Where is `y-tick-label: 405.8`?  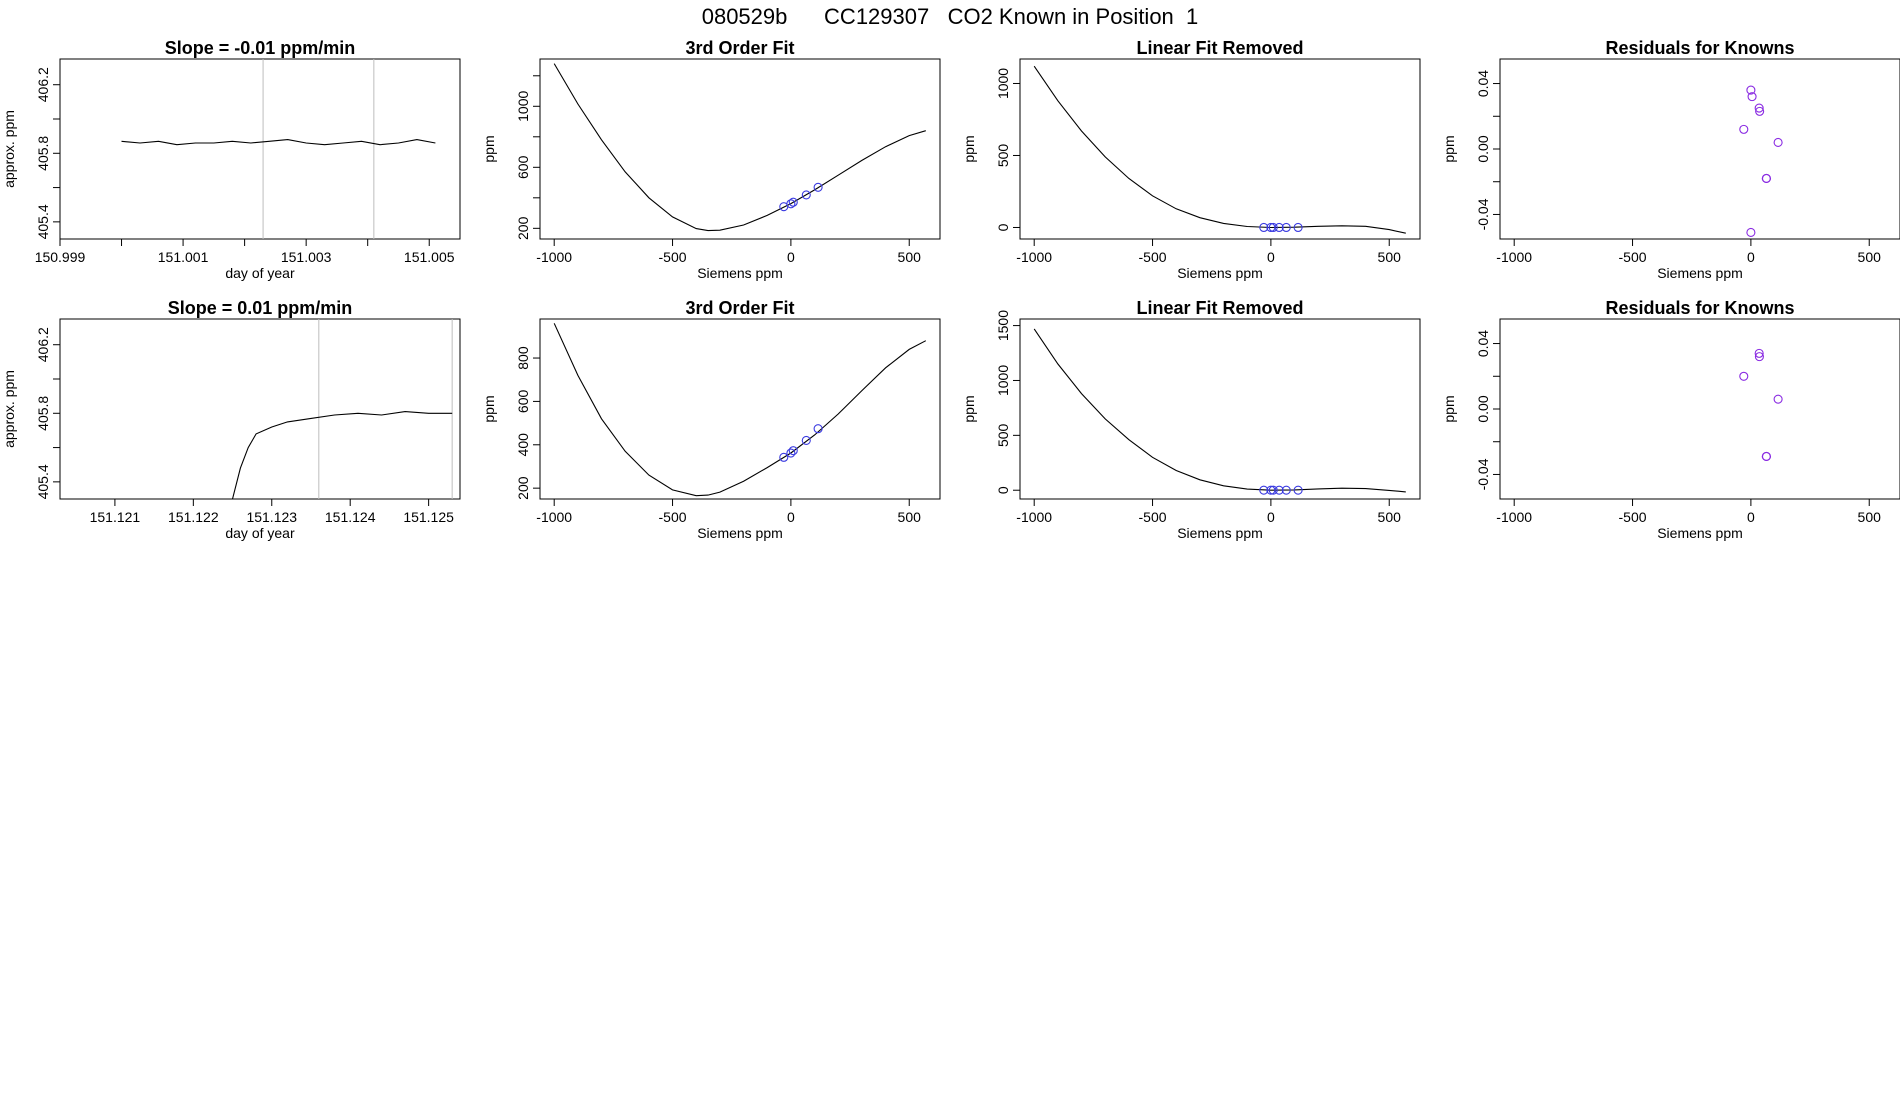
y-tick-label: 405.8 is located at coordinates (43, 153).